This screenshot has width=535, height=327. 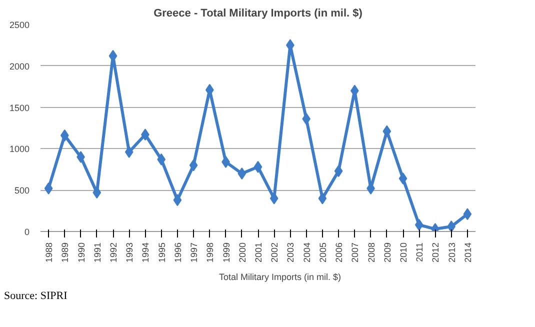 I want to click on x-tick-label: 2014, so click(x=467, y=252).